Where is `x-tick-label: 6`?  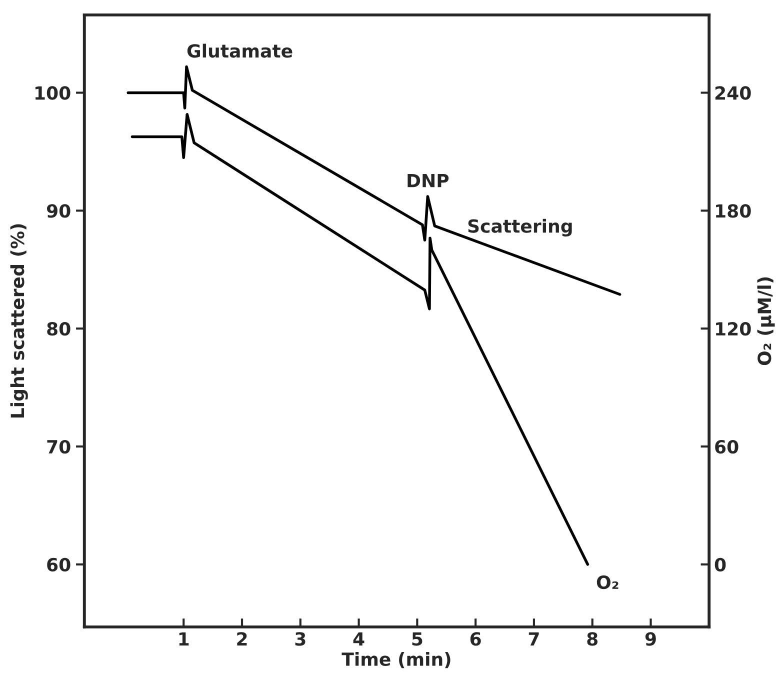 x-tick-label: 6 is located at coordinates (475, 639).